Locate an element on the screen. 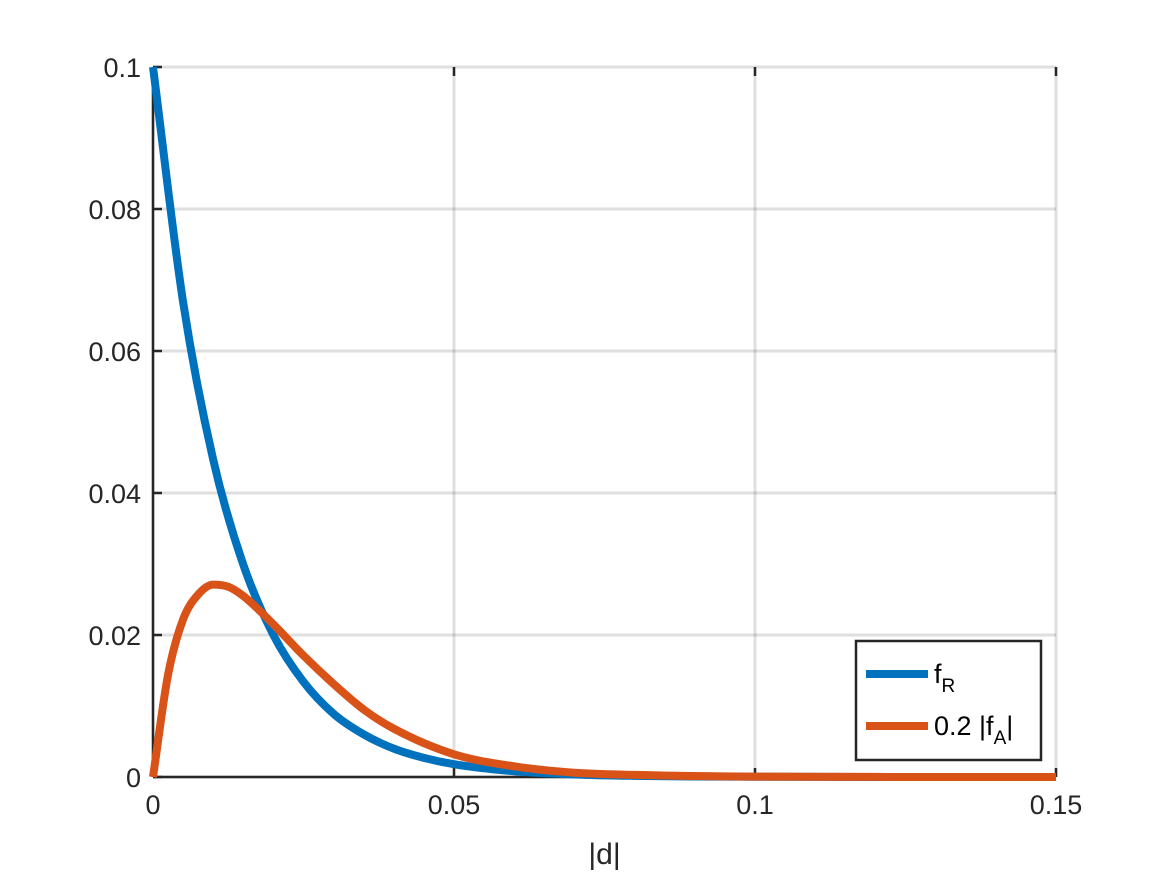  y-tick-label-0: 0 is located at coordinates (133, 778).